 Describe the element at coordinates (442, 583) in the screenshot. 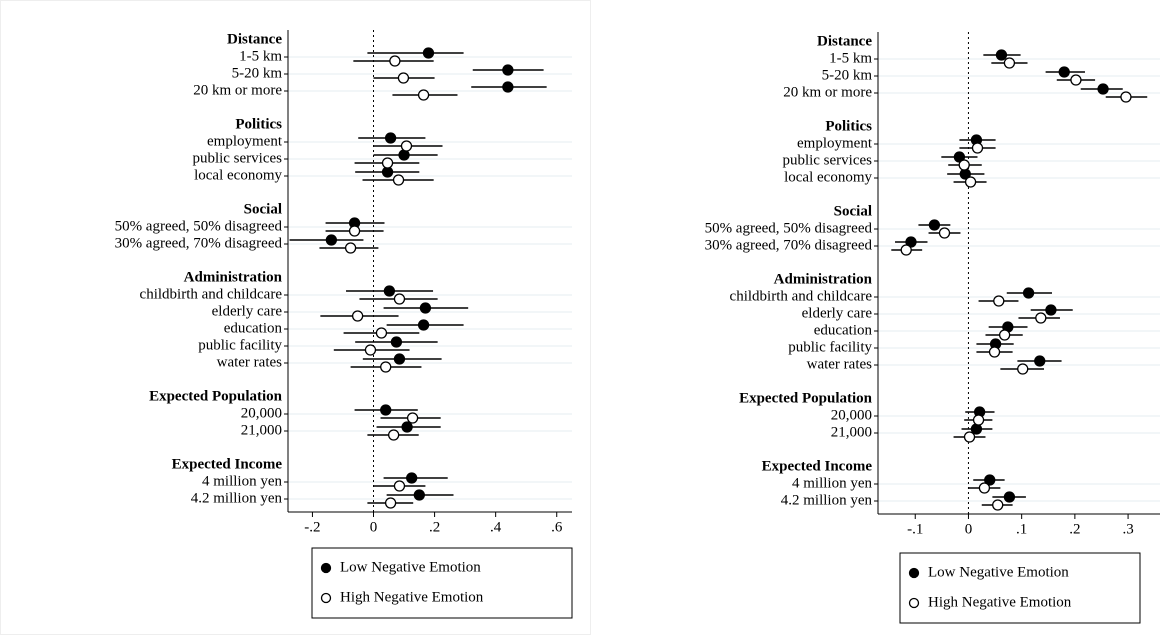

I see `legend-box` at that location.